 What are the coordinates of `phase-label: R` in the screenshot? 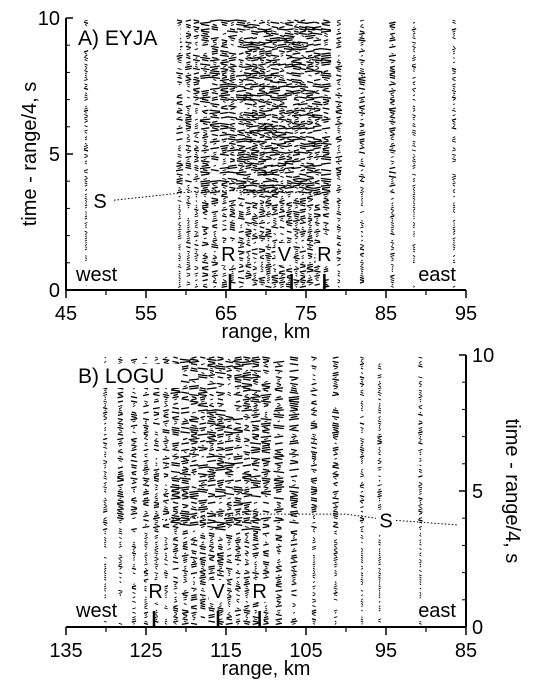 It's located at (259, 592).